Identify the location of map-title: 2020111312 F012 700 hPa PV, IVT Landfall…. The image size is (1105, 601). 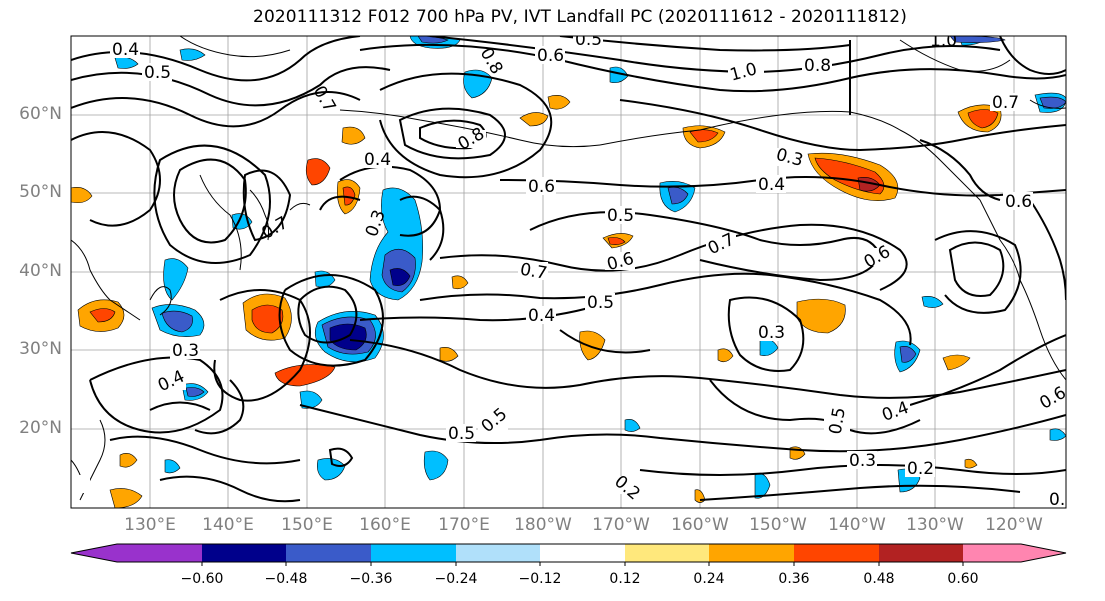
(580, 17).